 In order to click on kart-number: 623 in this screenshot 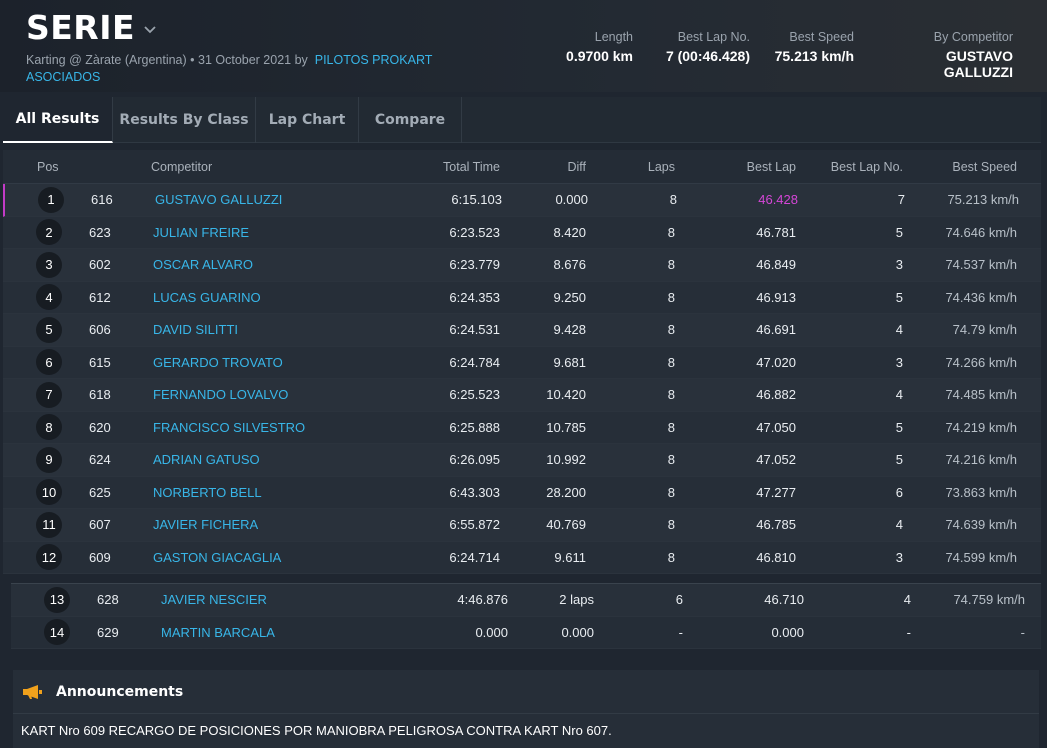, I will do `click(100, 232)`.